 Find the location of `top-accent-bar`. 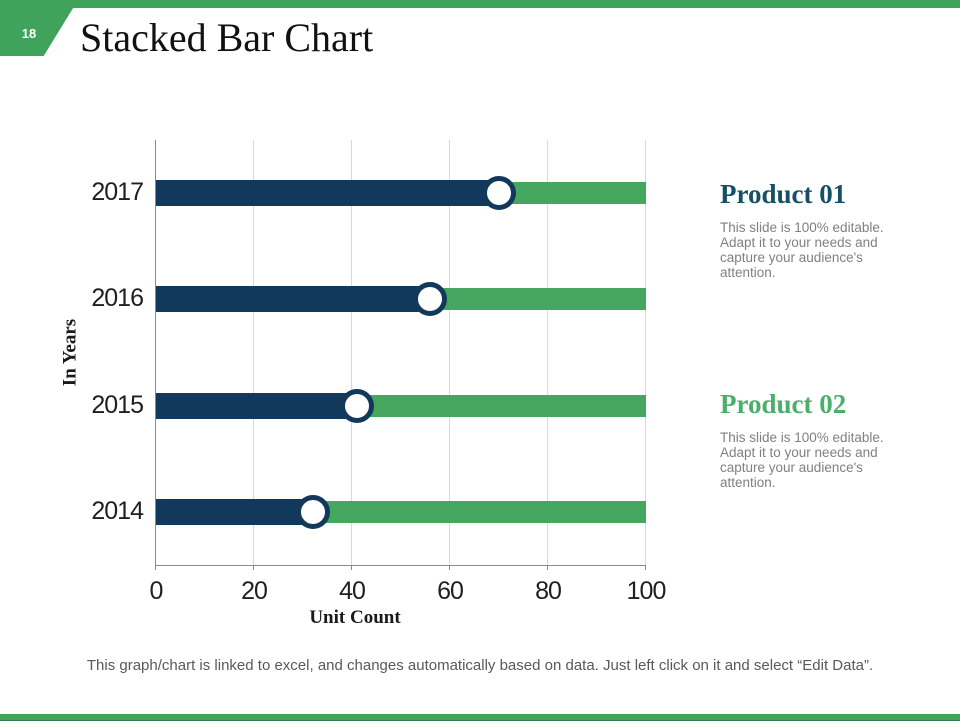

top-accent-bar is located at coordinates (480, 4).